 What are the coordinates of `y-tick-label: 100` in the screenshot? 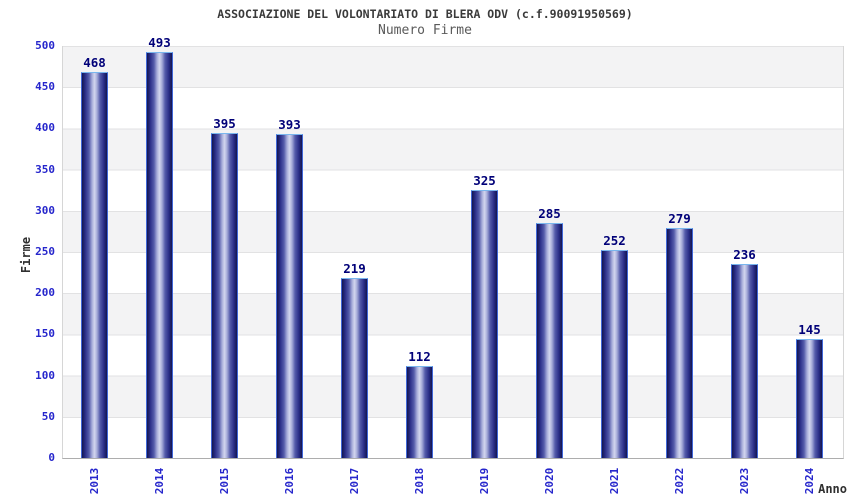 It's located at (45, 375).